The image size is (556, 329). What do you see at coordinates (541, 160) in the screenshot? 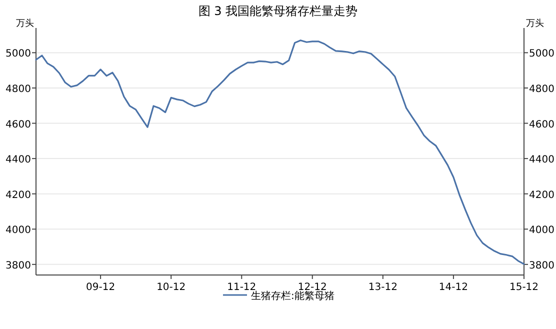
I see `y2-tick-label: 4400` at bounding box center [541, 160].